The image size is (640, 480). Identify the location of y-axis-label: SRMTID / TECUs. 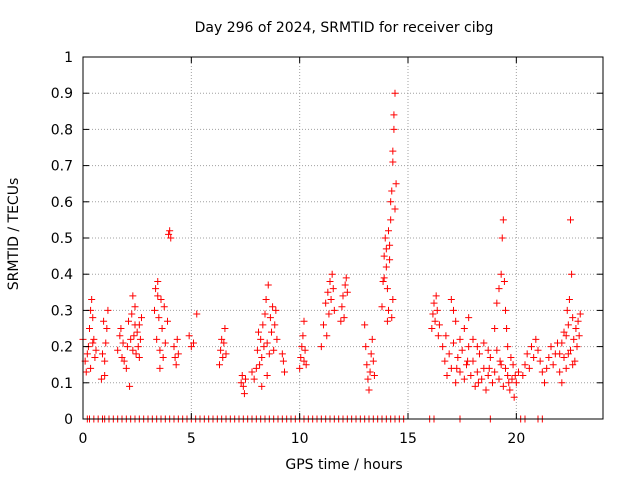
(14, 234).